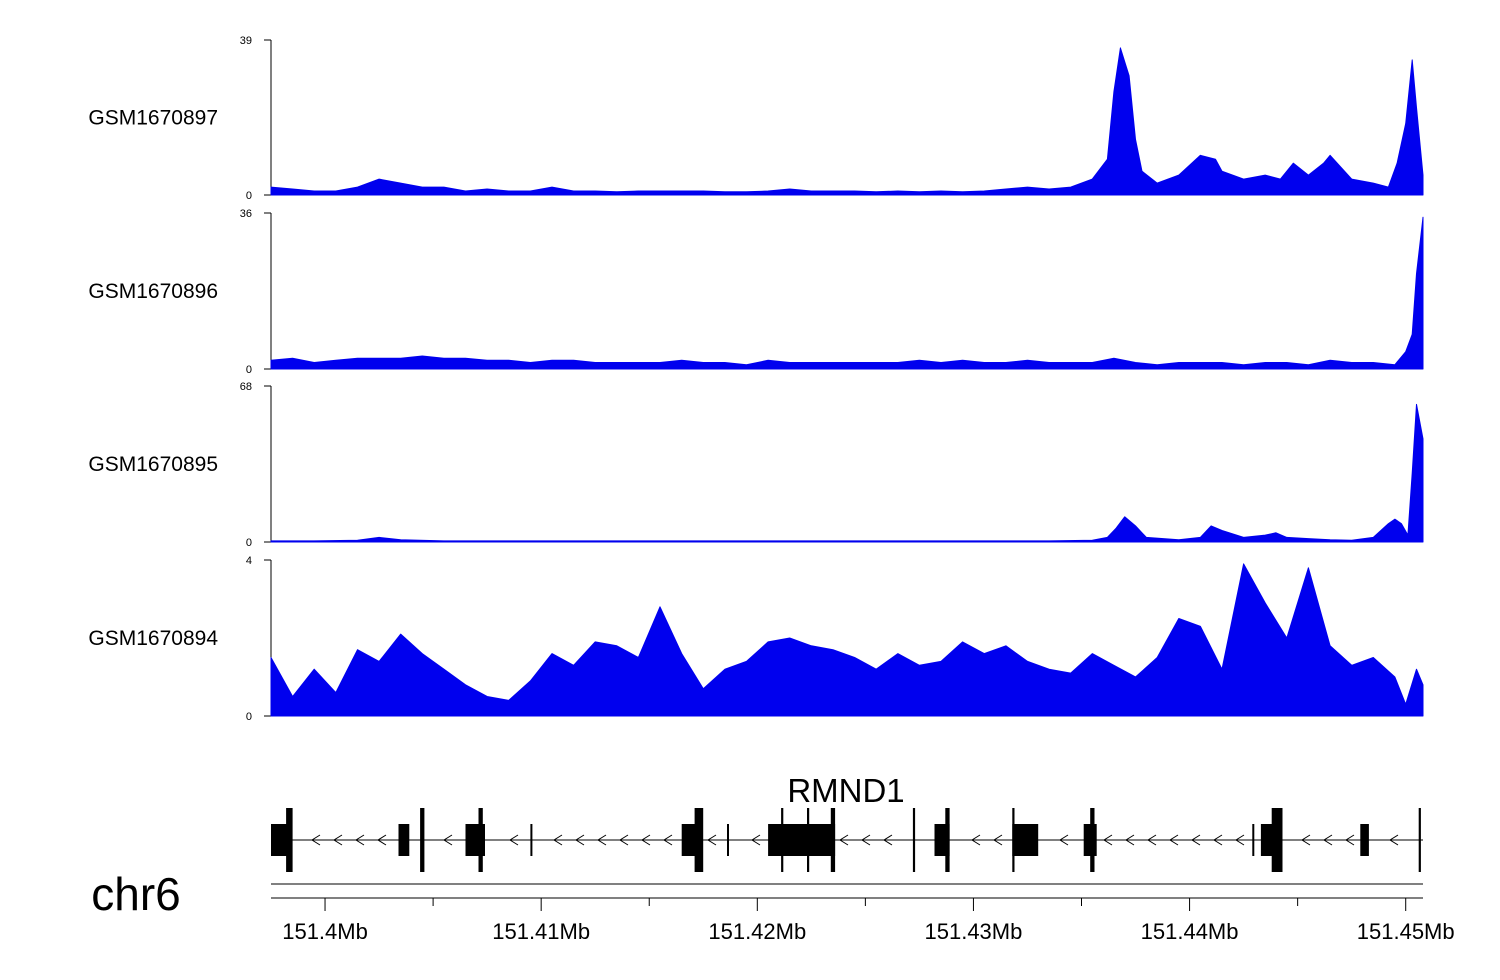 The image size is (1500, 980). Describe the element at coordinates (541, 931) in the screenshot. I see `x-tick-label: 151.41Mb` at that location.